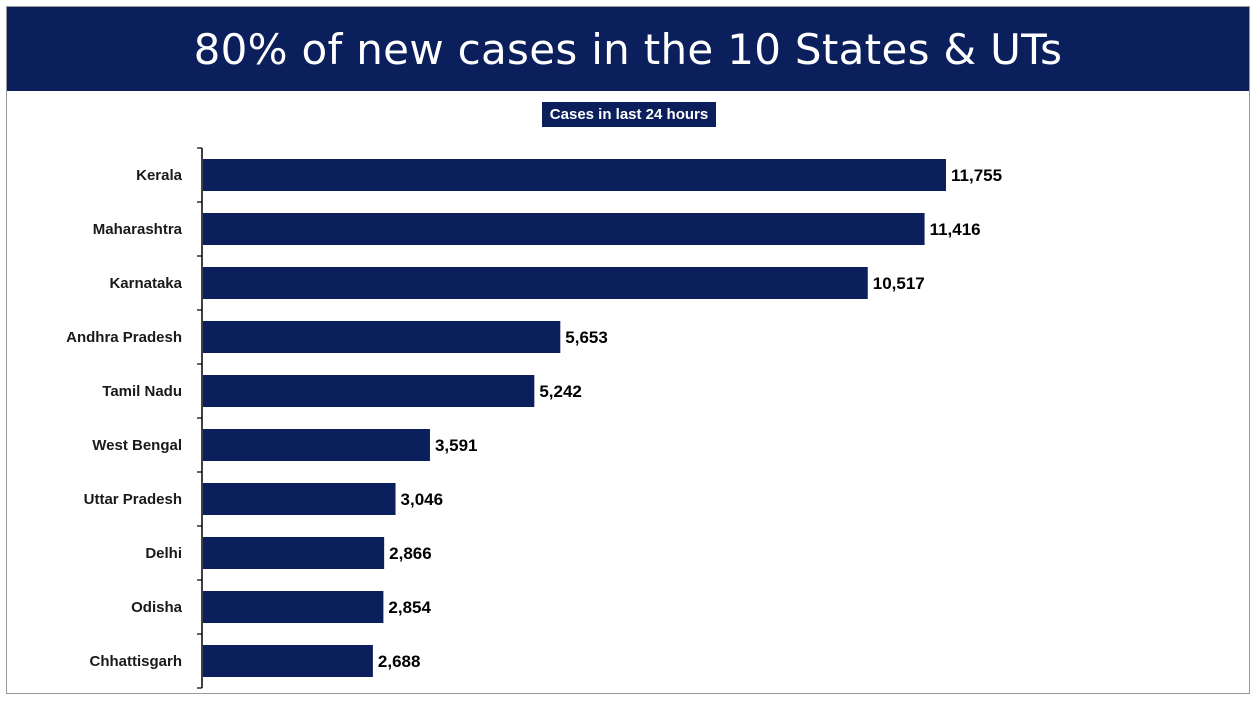  I want to click on bar-west-bengal, so click(316, 445).